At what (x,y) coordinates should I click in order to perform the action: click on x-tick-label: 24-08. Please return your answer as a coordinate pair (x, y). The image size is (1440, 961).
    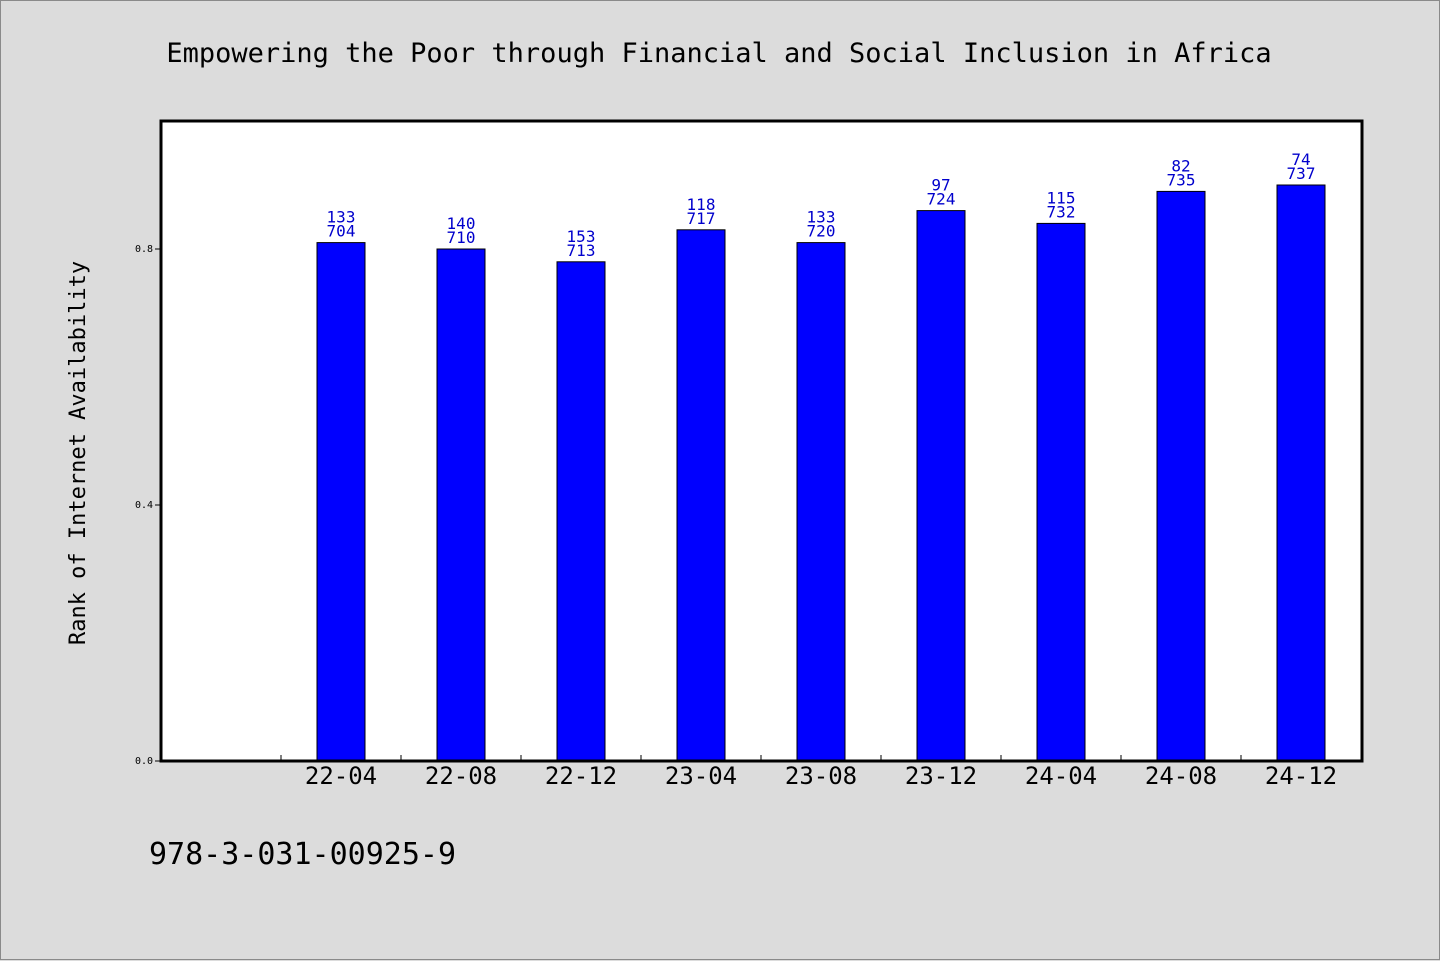
    Looking at the image, I should click on (1181, 776).